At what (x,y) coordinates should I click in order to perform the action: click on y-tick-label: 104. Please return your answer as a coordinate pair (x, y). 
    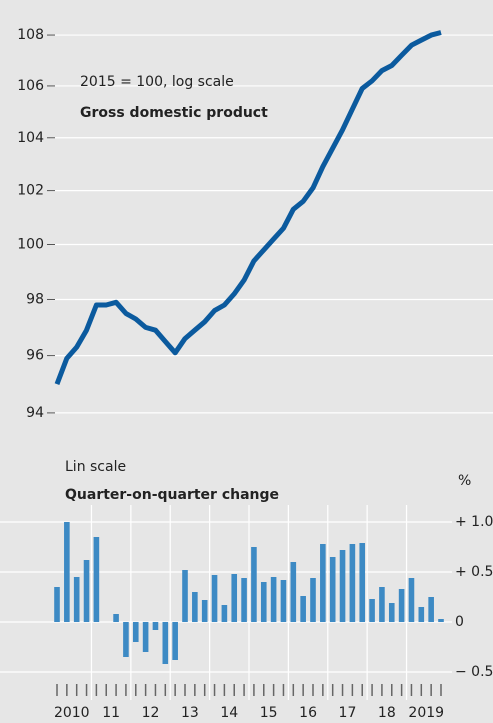
    Looking at the image, I should click on (30, 138).